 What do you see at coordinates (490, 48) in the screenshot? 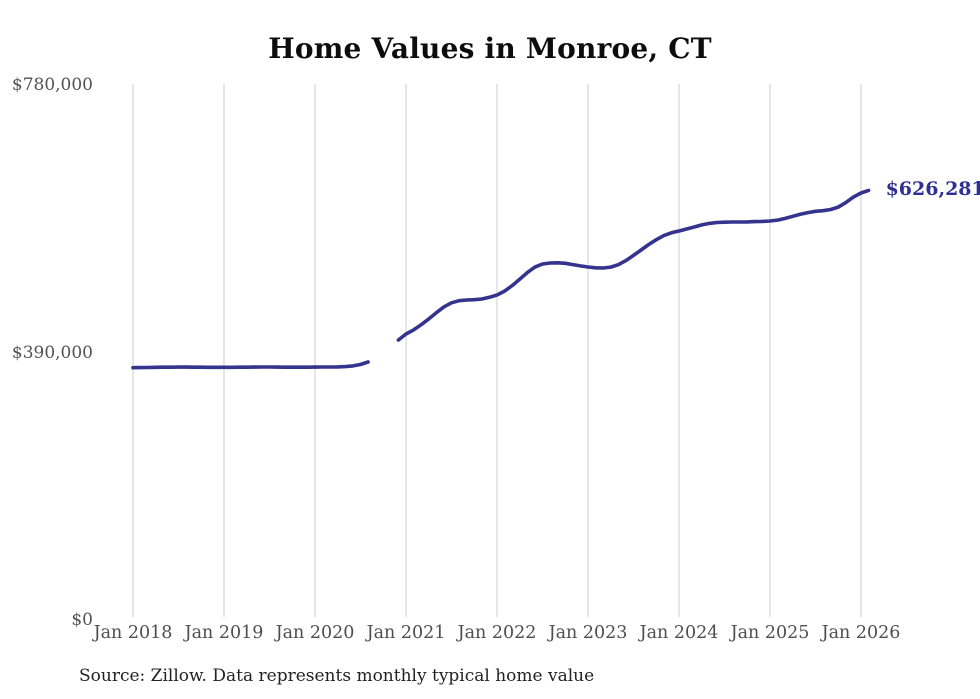
I see `chart-title: Home Values in Monroe, CT` at bounding box center [490, 48].